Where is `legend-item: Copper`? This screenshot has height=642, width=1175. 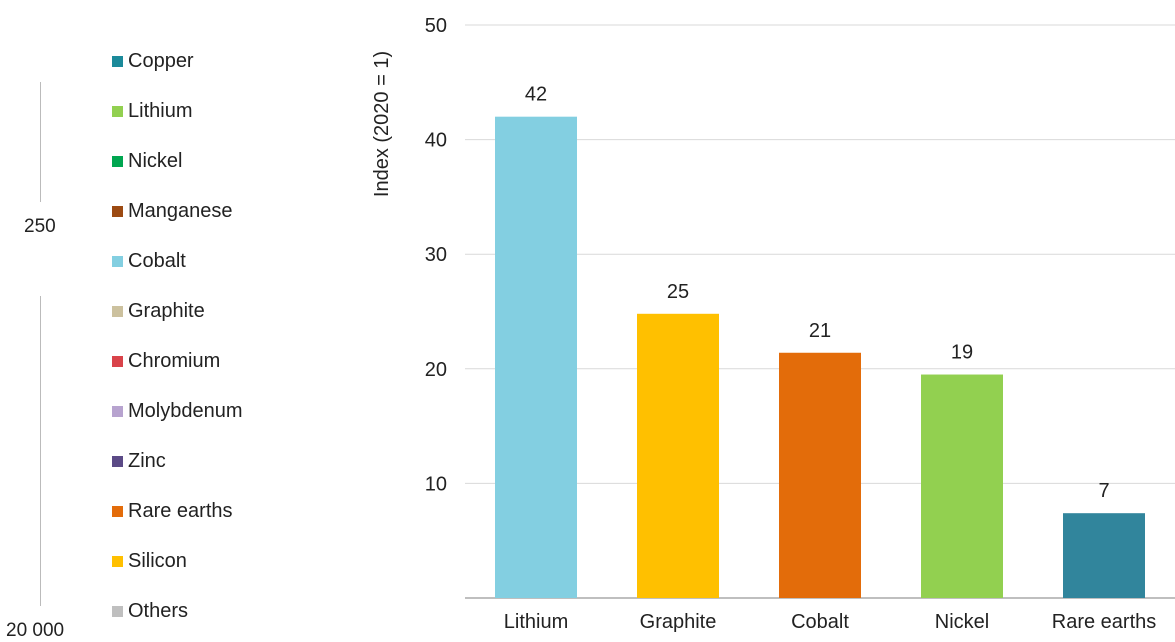 legend-item: Copper is located at coordinates (177, 61).